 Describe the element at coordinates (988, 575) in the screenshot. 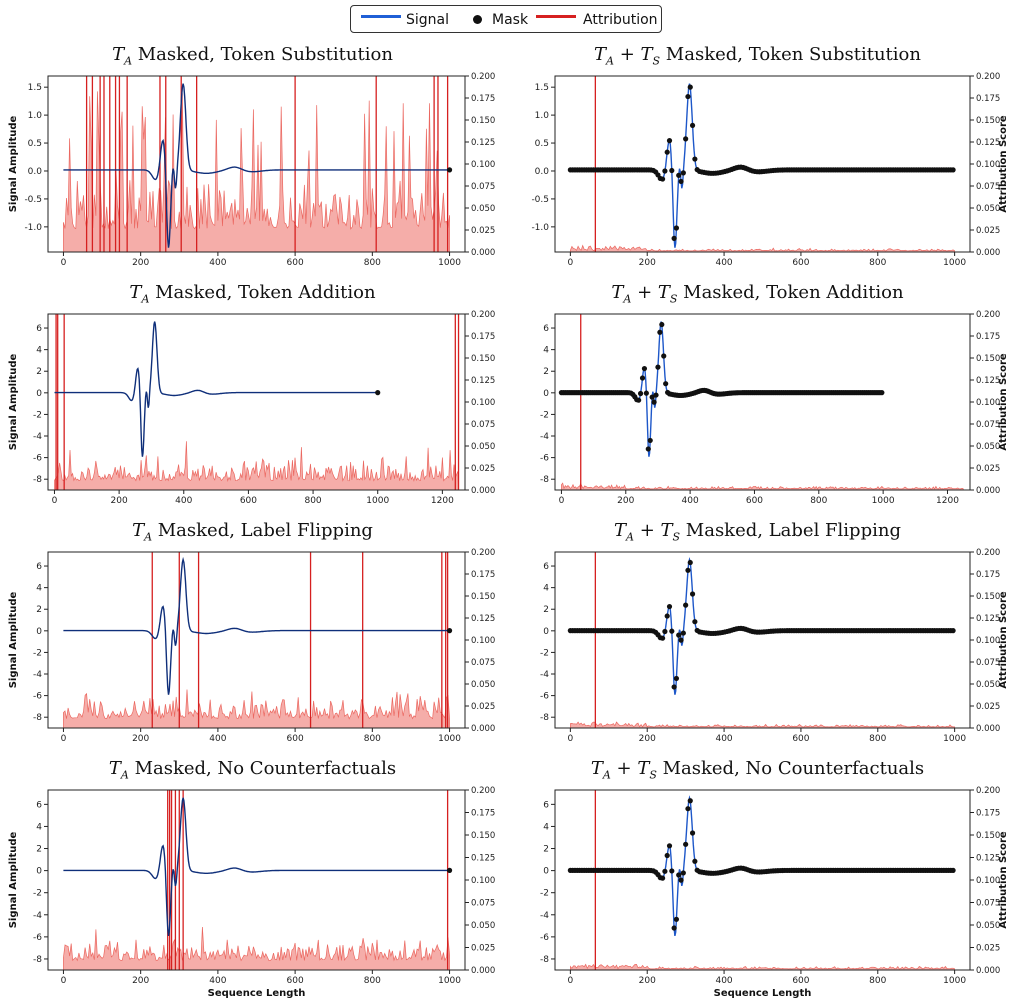

I see `y2-tick-label: 0.175` at that location.